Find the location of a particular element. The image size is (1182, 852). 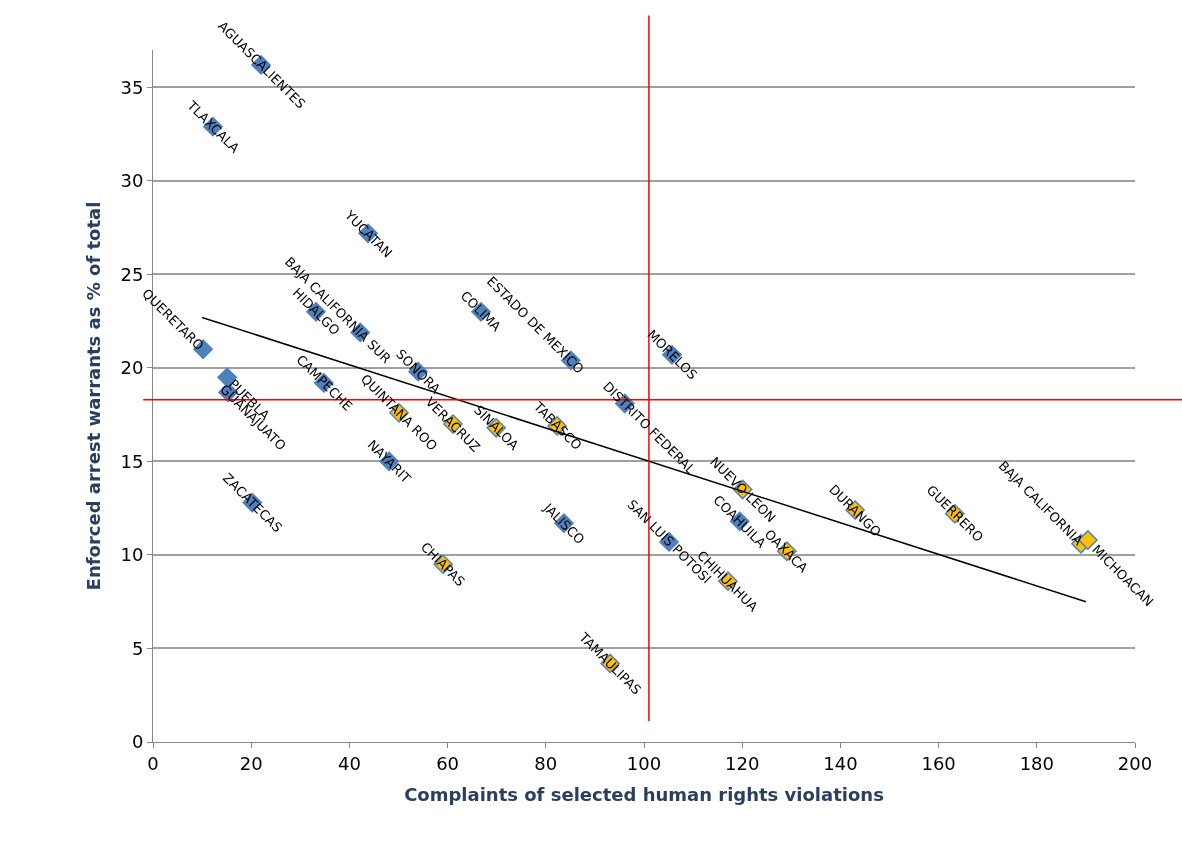

y-tick-label: 25 is located at coordinates (132, 274).